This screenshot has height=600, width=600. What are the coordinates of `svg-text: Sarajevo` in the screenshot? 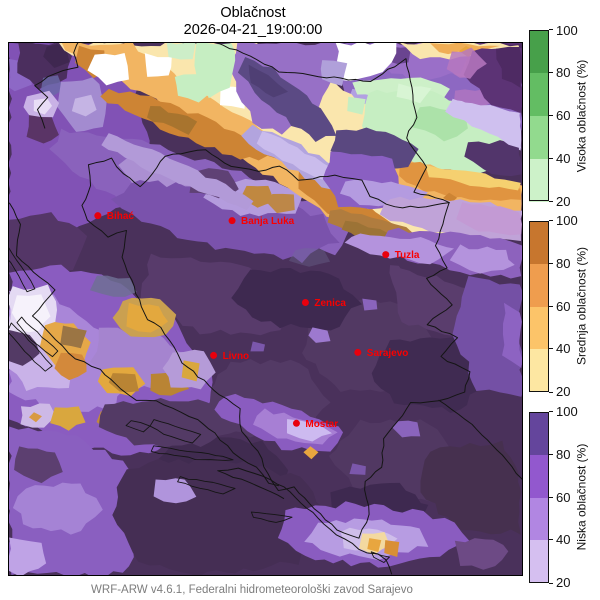 It's located at (388, 353).